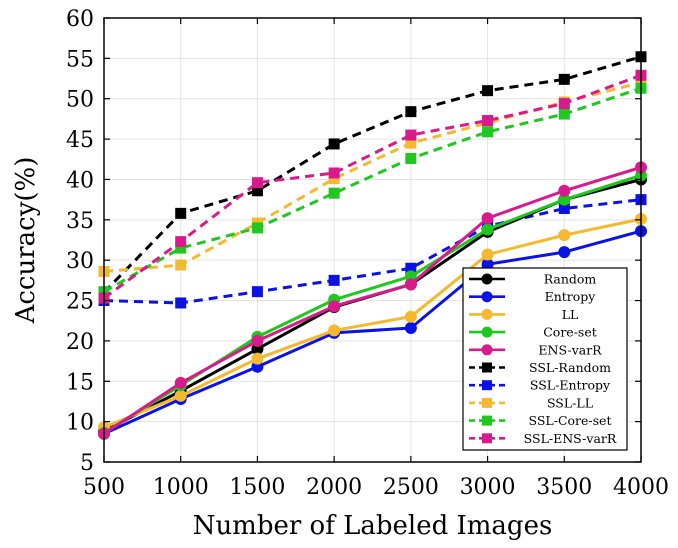  Describe the element at coordinates (570, 314) in the screenshot. I see `legend-label: LL` at that location.